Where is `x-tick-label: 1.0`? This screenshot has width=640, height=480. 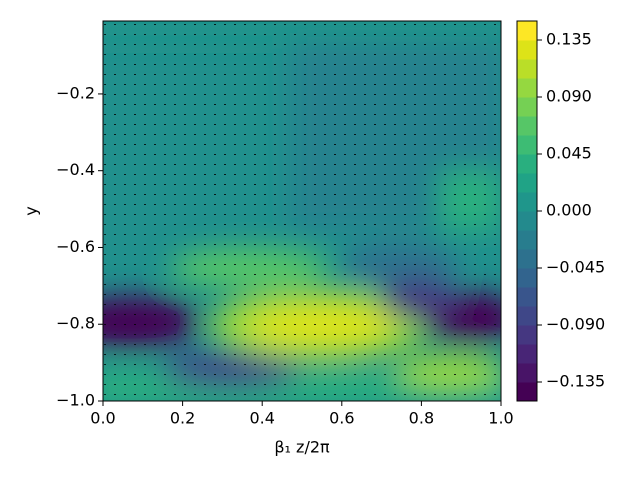 x-tick-label: 1.0 is located at coordinates (500, 418).